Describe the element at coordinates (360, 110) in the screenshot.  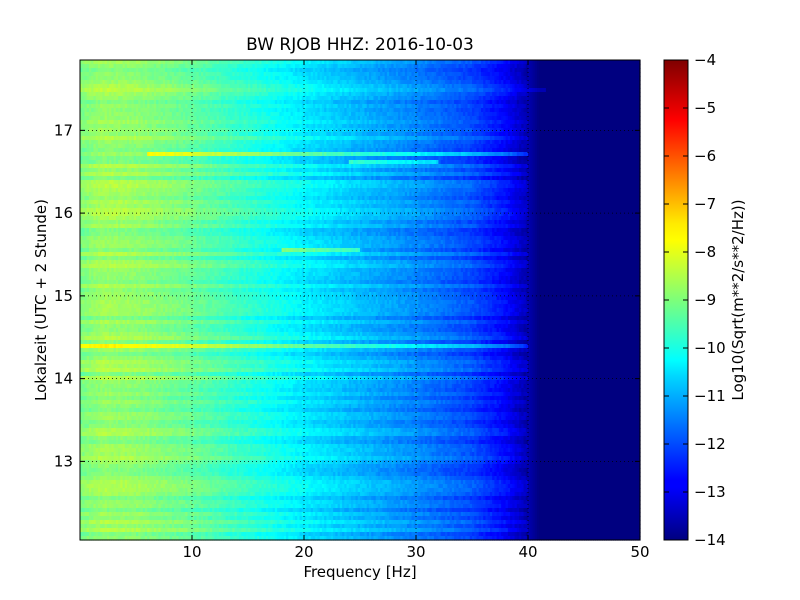
I see `spectrogram-row` at that location.